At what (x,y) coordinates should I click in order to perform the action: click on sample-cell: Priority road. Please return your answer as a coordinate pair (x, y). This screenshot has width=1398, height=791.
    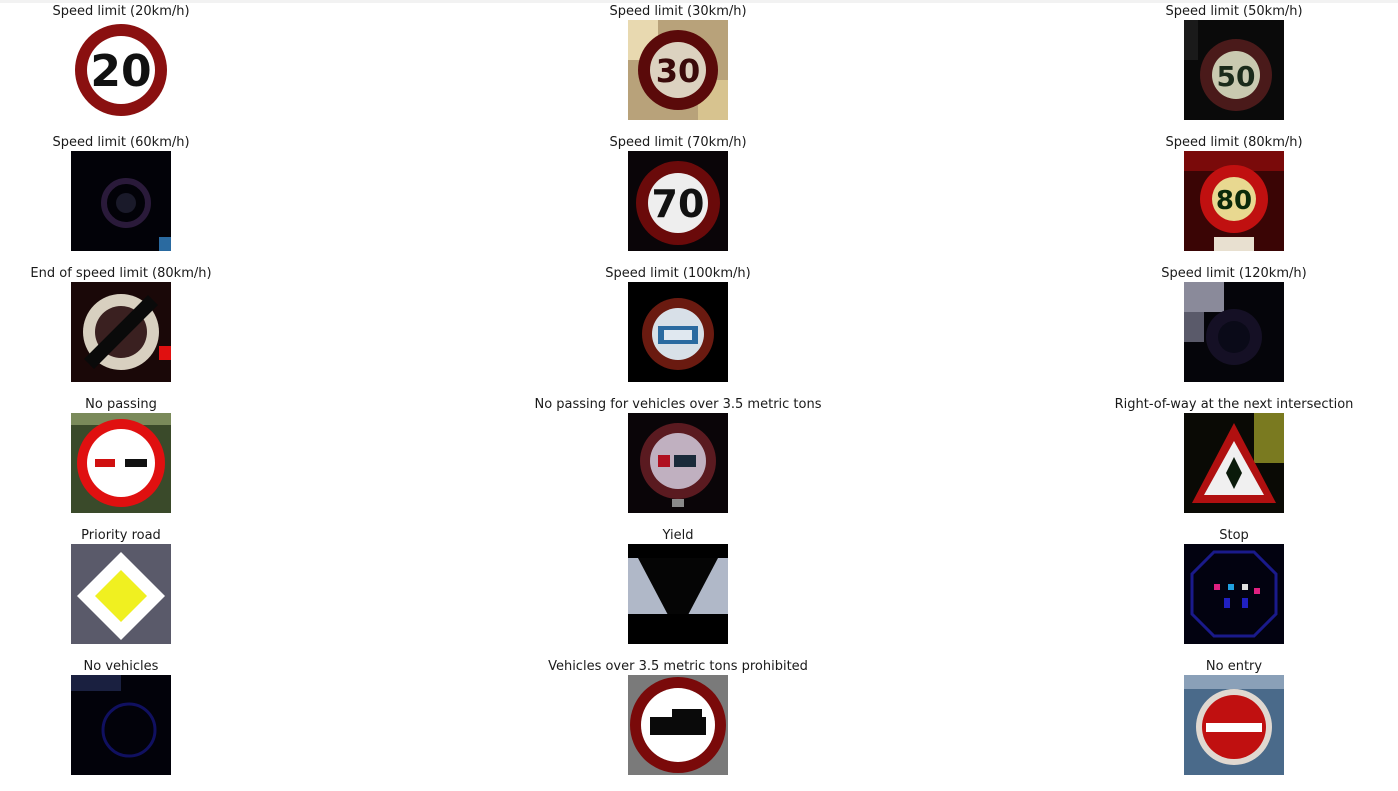
    Looking at the image, I should click on (160, 584).